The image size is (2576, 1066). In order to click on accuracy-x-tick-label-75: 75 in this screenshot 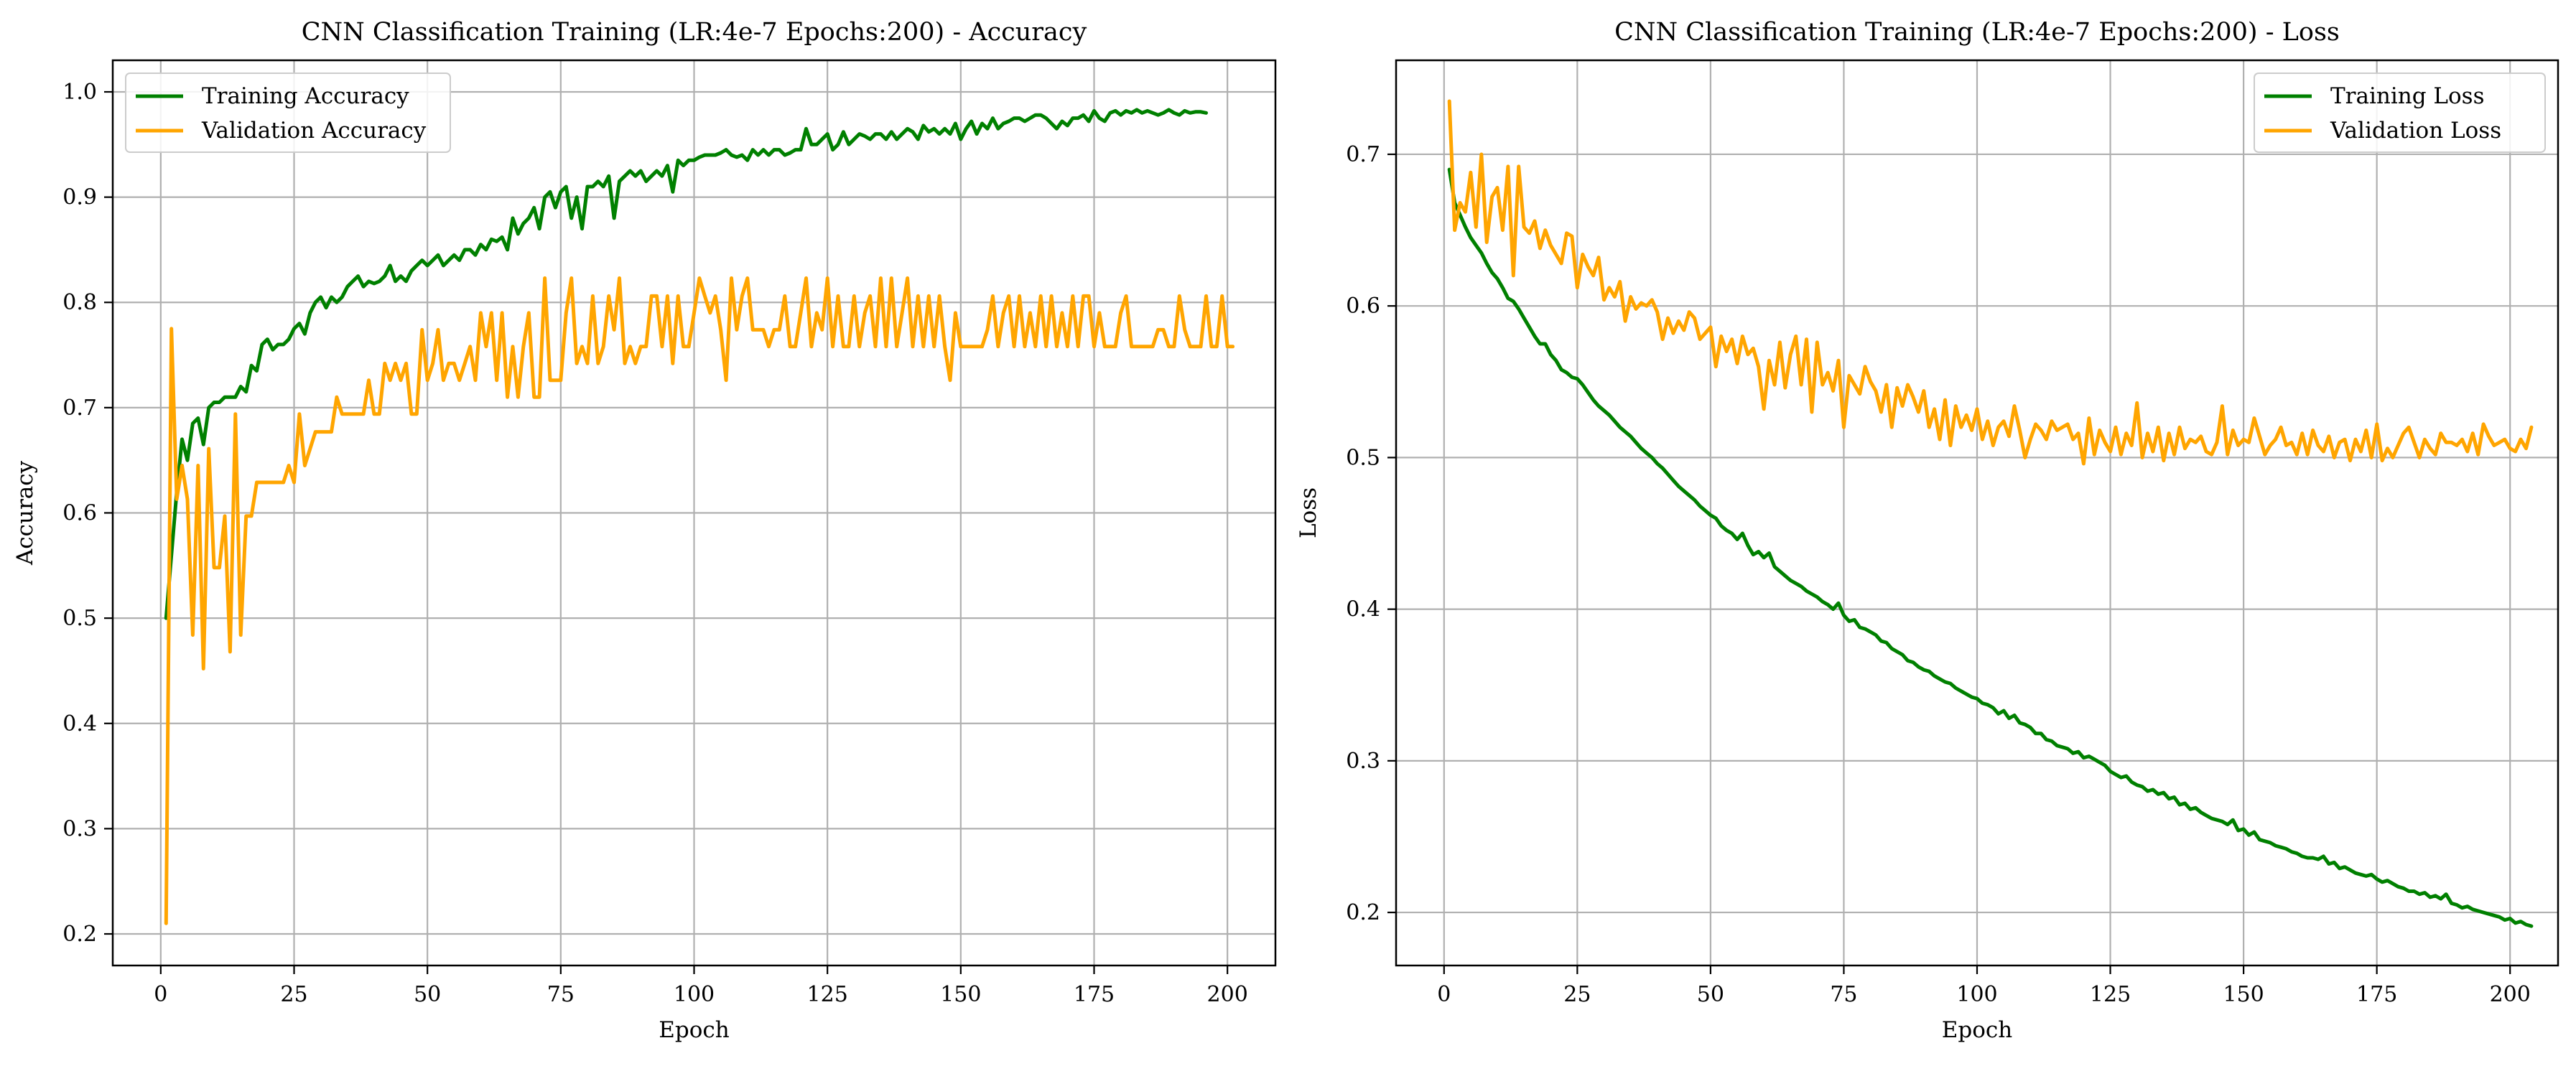, I will do `click(561, 995)`.